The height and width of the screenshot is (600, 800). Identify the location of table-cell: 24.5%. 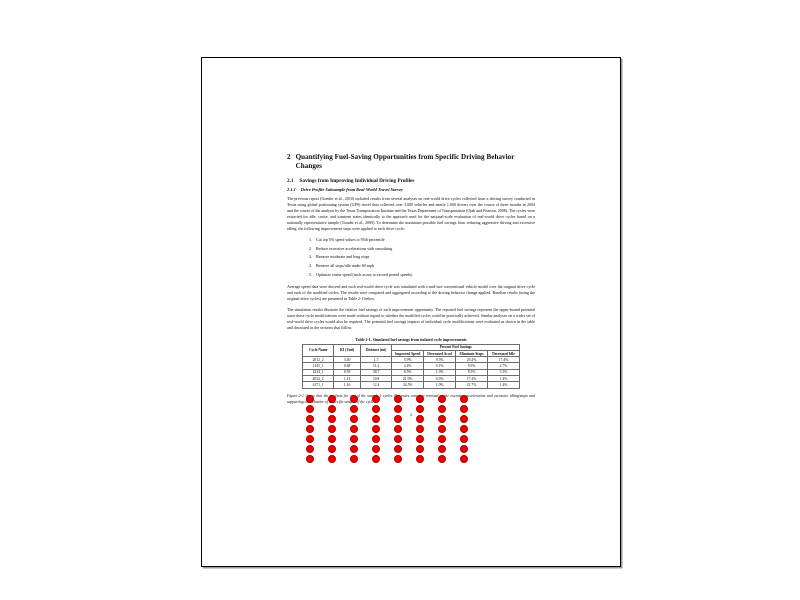
(408, 385).